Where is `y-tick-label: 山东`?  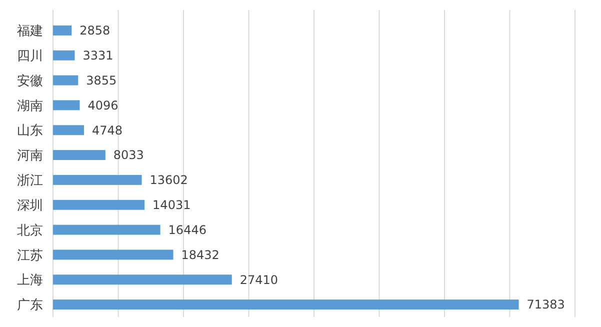
y-tick-label: 山东 is located at coordinates (30, 131).